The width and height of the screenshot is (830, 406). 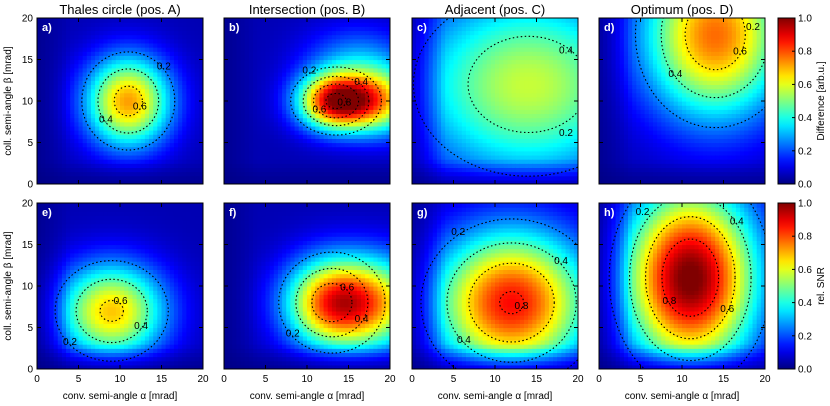 I want to click on panel-label: b), so click(x=234, y=28).